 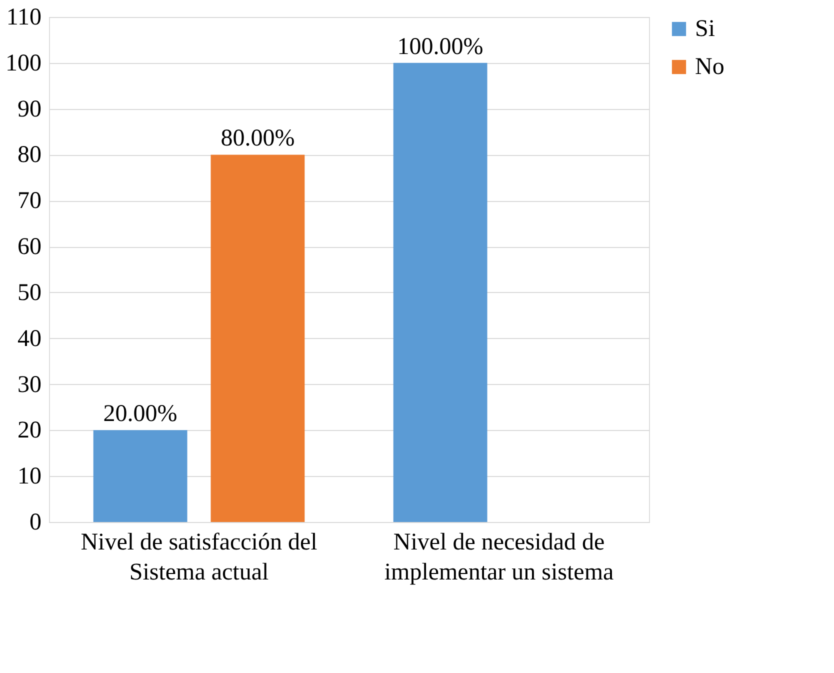 I want to click on legend-label: No, so click(x=709, y=67).